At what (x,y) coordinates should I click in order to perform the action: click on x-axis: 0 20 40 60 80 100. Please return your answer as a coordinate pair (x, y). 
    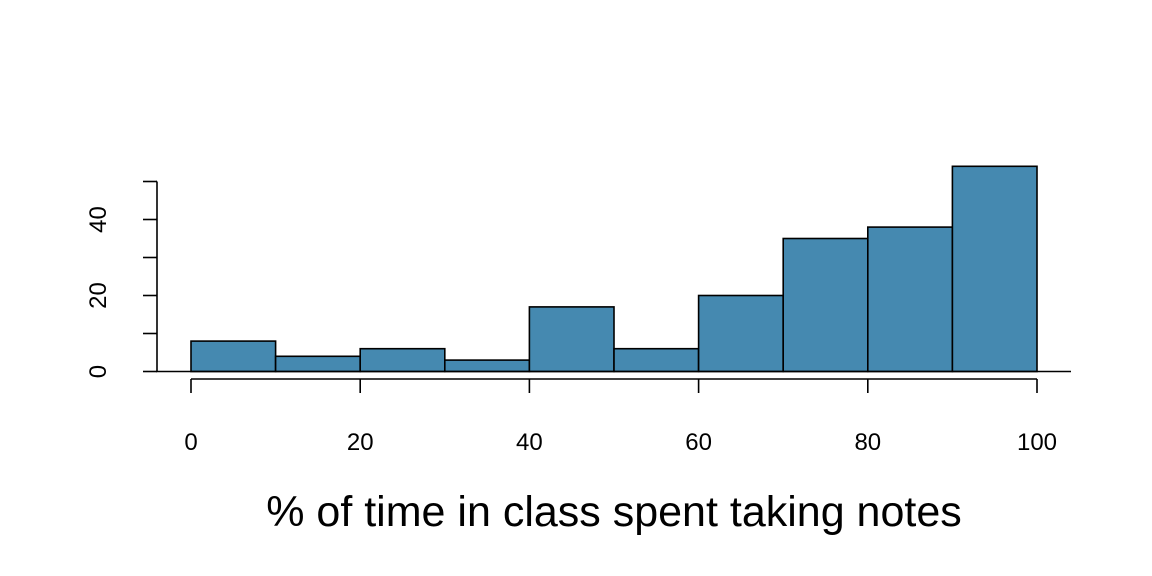
    Looking at the image, I should click on (620, 417).